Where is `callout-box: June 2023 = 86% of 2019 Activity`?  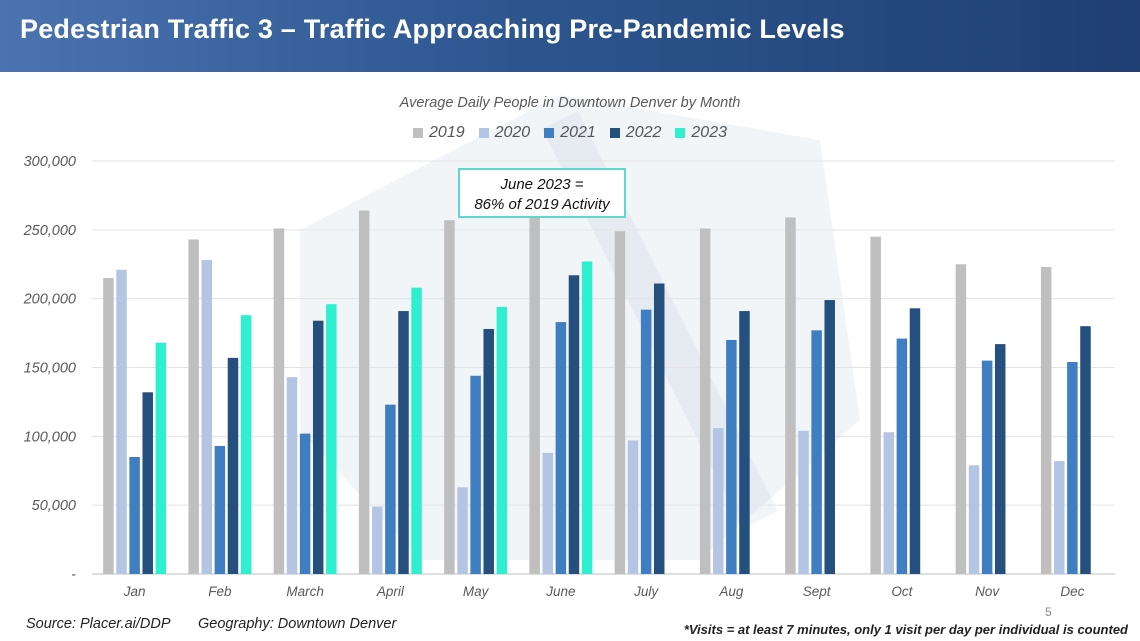 callout-box: June 2023 = 86% of 2019 Activity is located at coordinates (542, 193).